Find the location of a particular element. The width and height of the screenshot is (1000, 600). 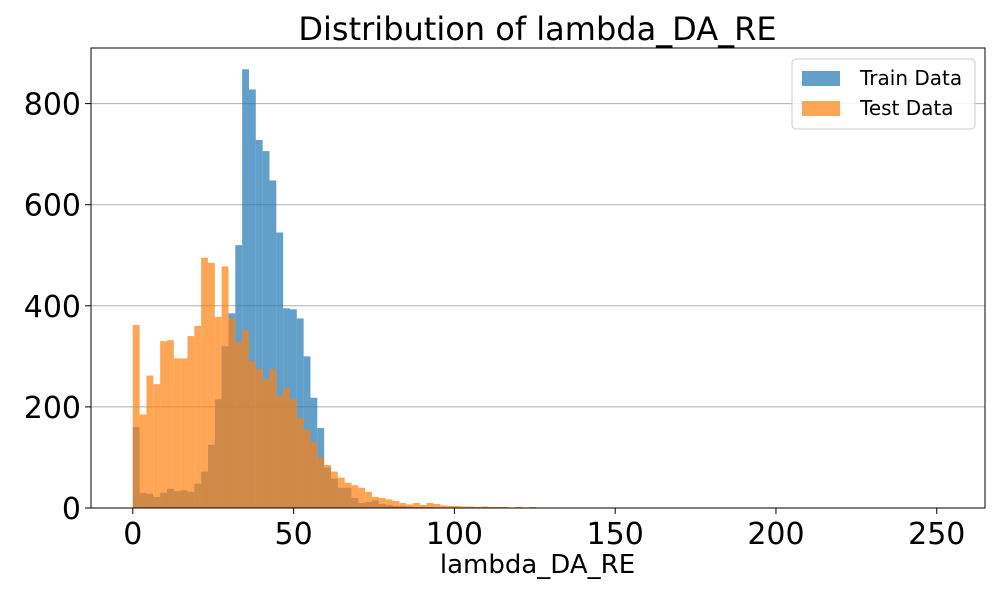

legend-swatch-test-data is located at coordinates (821, 108).